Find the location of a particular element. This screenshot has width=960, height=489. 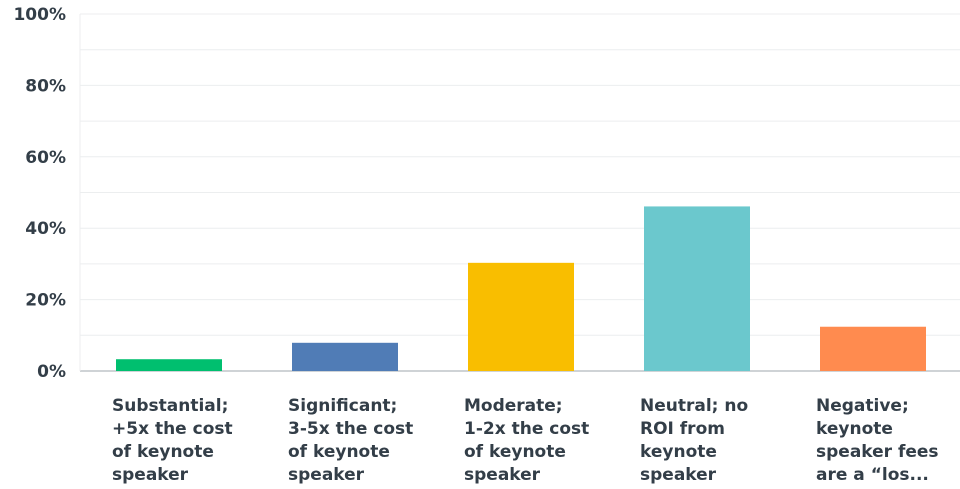

y-tick-label: 20% is located at coordinates (45, 301).